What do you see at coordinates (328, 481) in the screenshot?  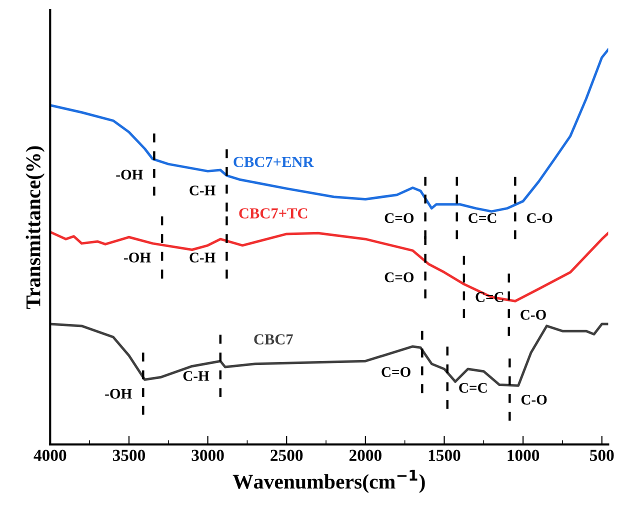 I see `x-axis-title: Wavenumbers(cm$^{−1}$)` at bounding box center [328, 481].